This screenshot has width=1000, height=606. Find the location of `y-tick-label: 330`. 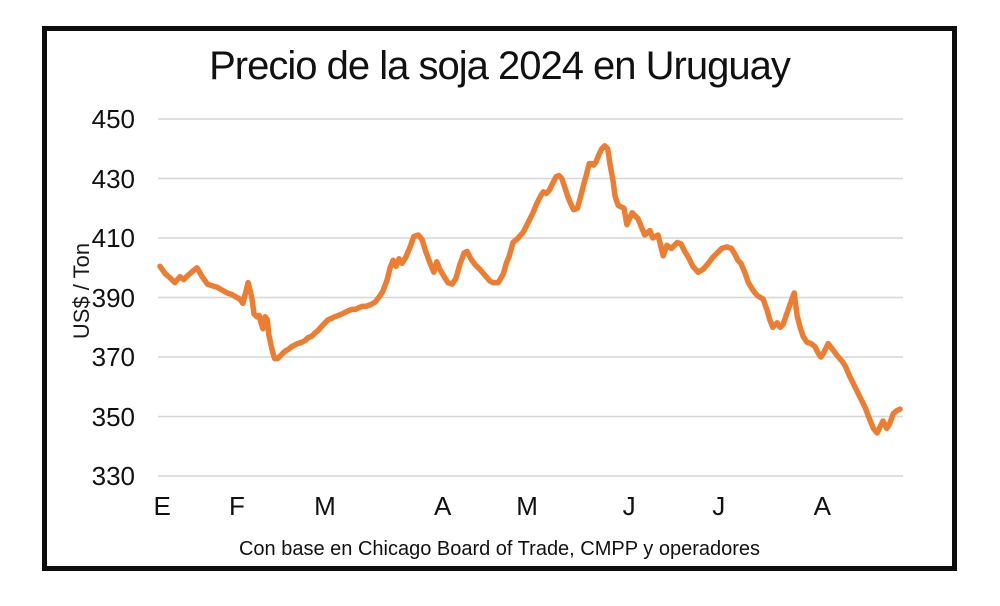

y-tick-label: 330 is located at coordinates (113, 476).